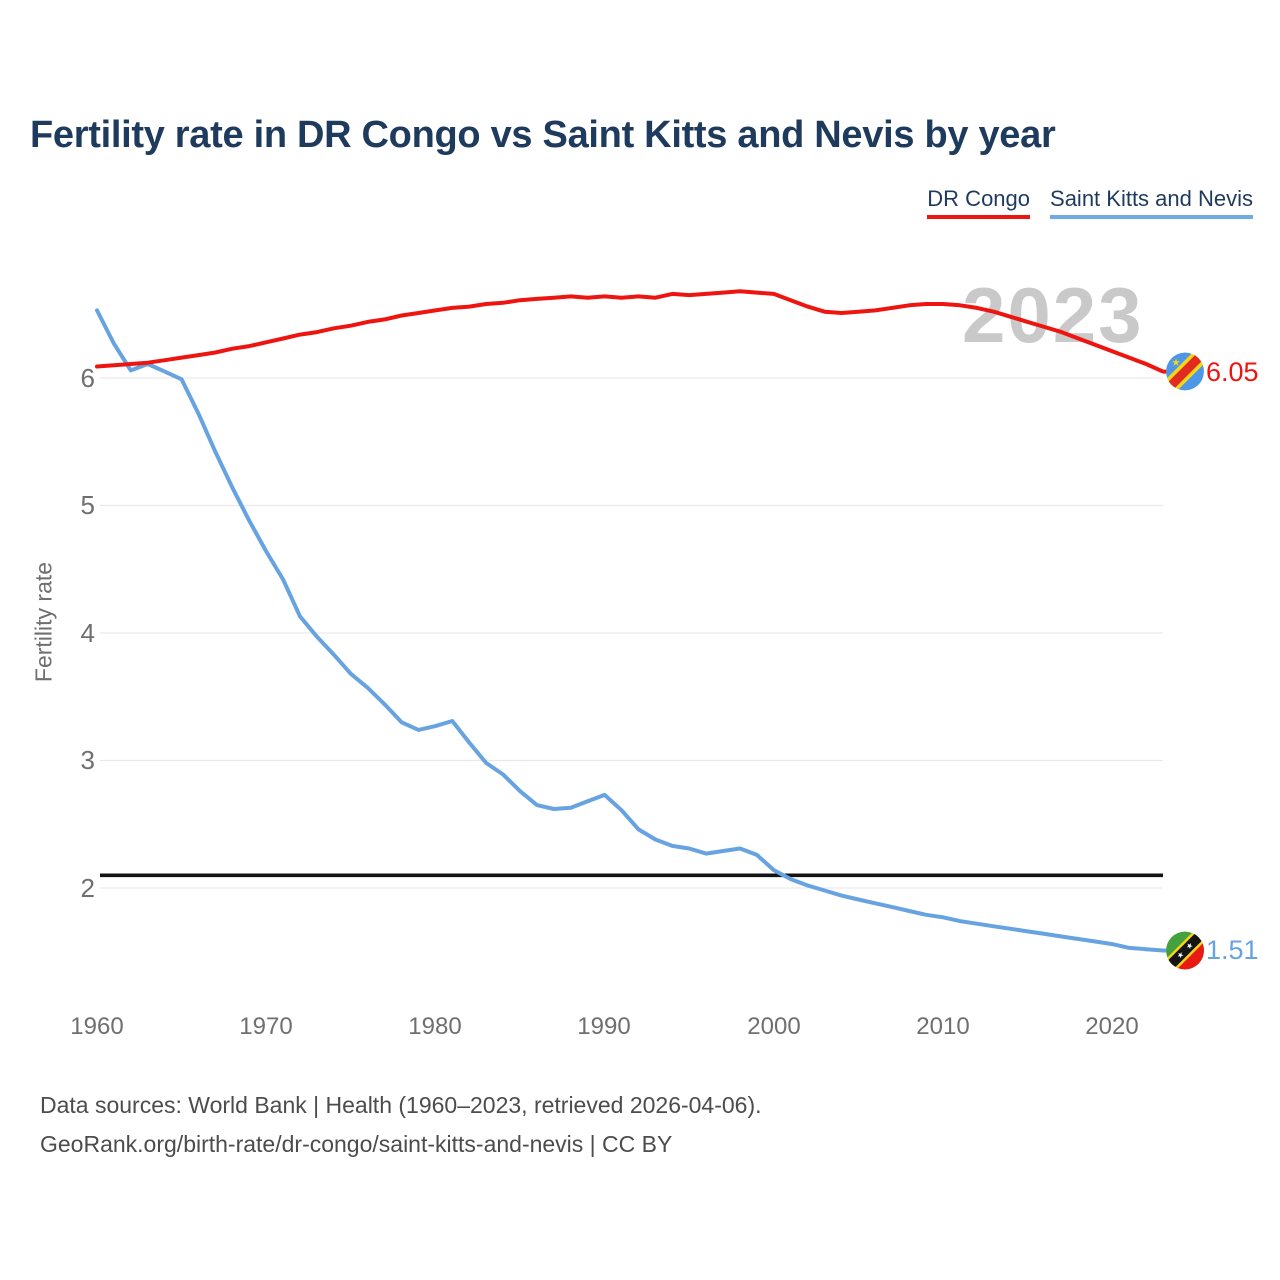  Describe the element at coordinates (435, 1026) in the screenshot. I see `x-tick-1980: 1980` at that location.